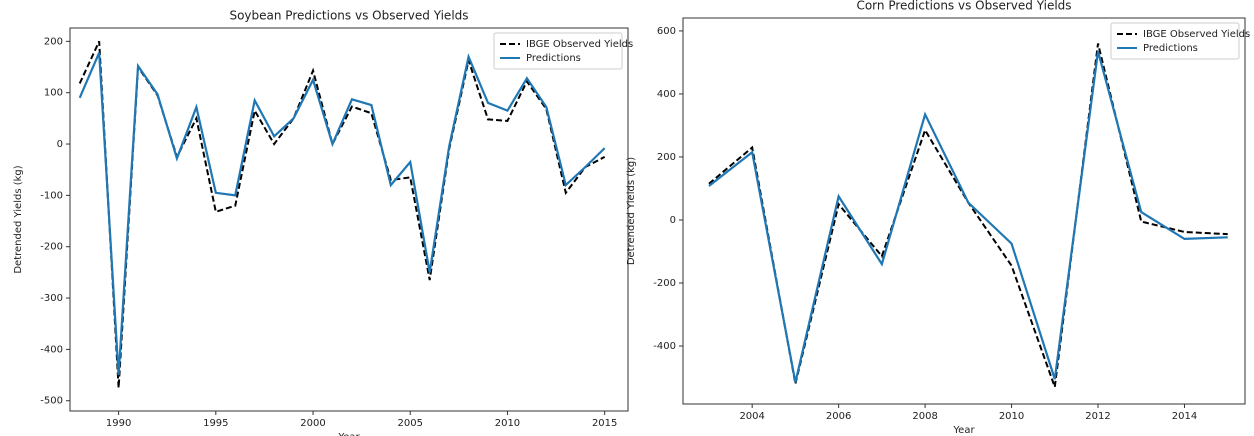 The image size is (1254, 436). Describe the element at coordinates (118, 423) in the screenshot. I see `x-tick-label: 1990` at that location.